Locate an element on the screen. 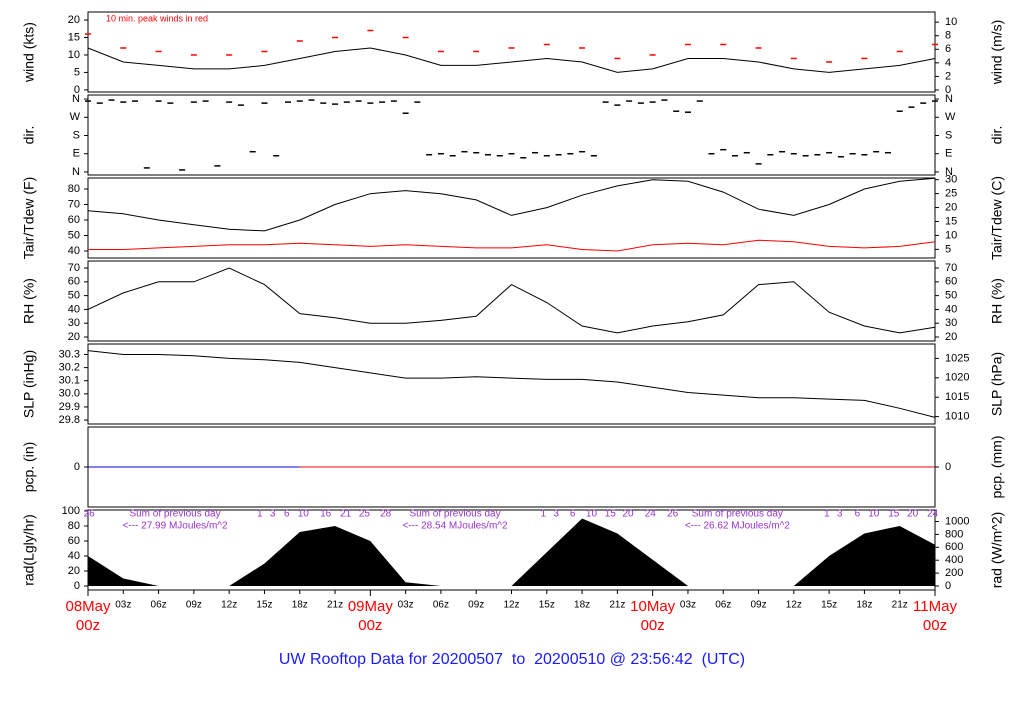 This screenshot has height=705, width=1024. y2-tick-label: 1010 is located at coordinates (957, 417).